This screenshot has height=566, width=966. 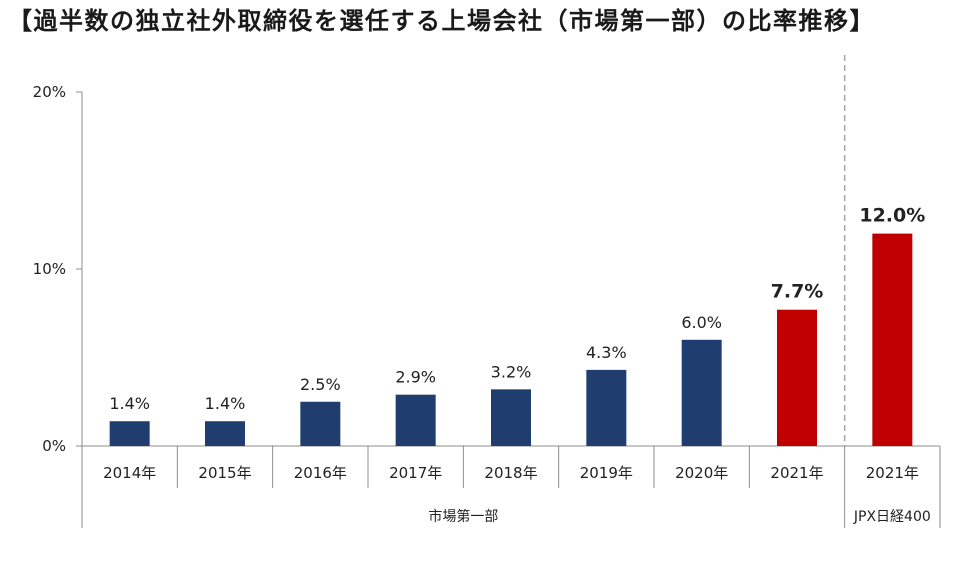 What do you see at coordinates (510, 473) in the screenshot?
I see `category-label: 2018年` at bounding box center [510, 473].